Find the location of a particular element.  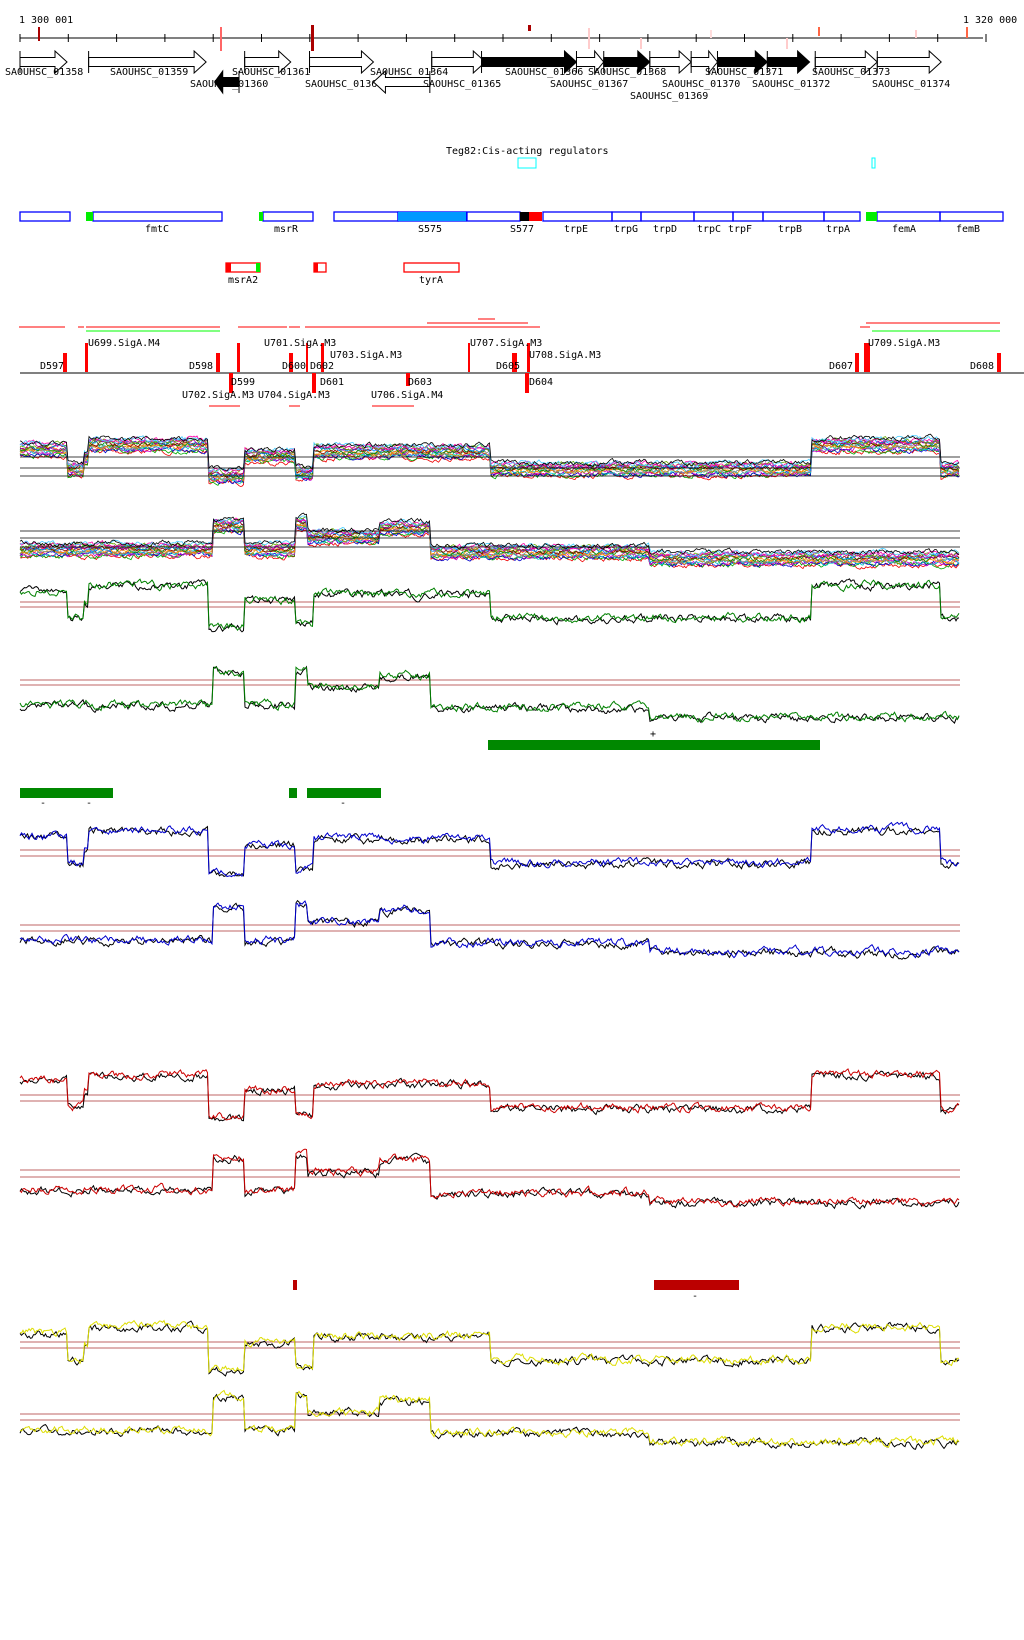

gene-label: SAOUHSC_01372 is located at coordinates (791, 84).